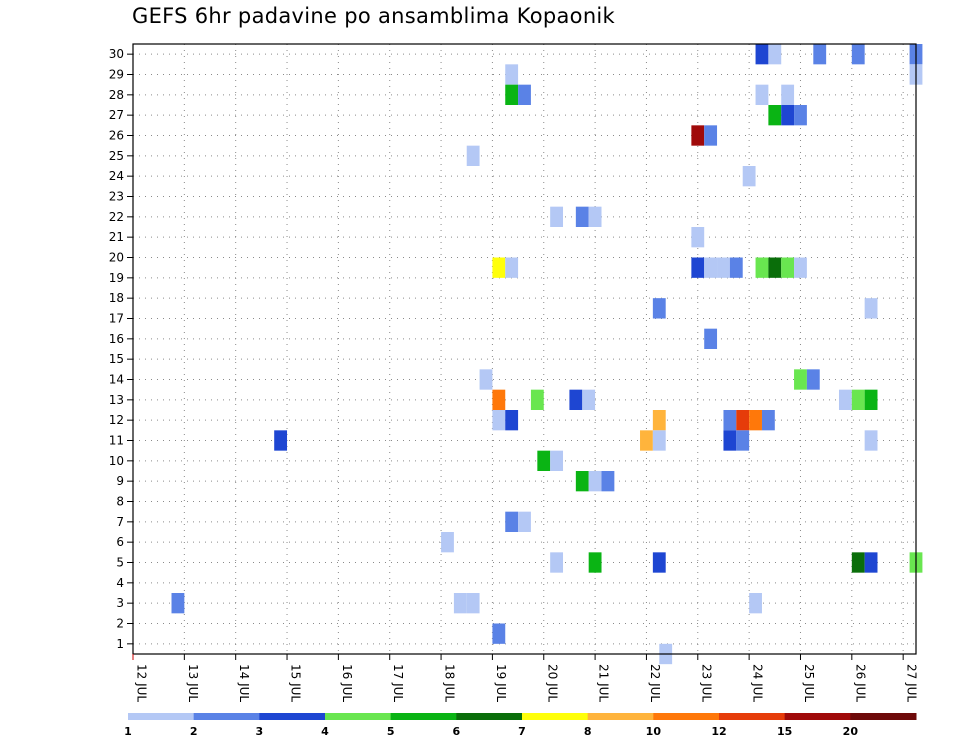 This screenshot has width=960, height=742. Describe the element at coordinates (116, 258) in the screenshot. I see `y-tick-label: 20` at that location.